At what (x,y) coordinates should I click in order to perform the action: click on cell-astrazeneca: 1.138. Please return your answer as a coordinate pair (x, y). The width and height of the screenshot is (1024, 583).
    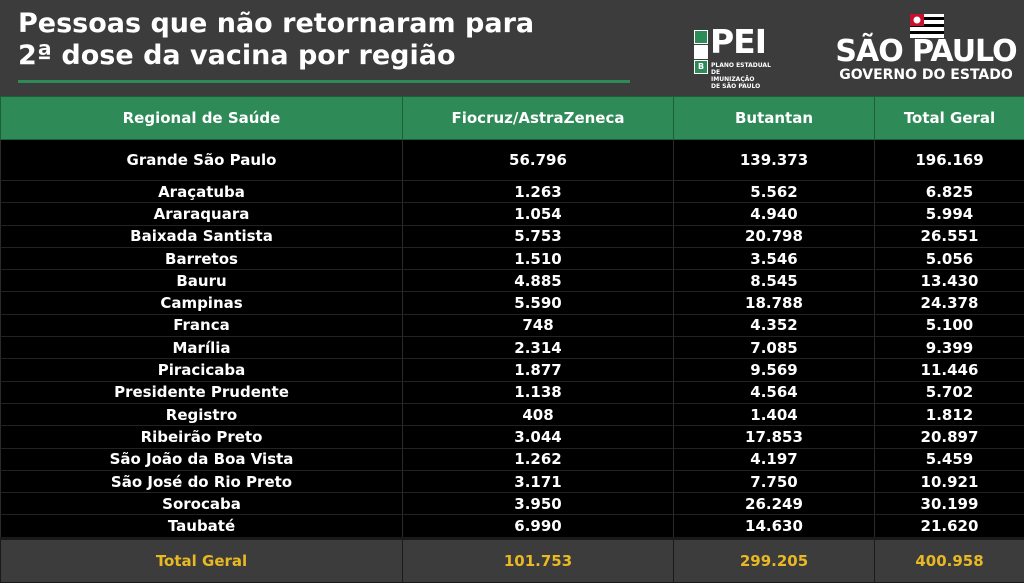
    Looking at the image, I should click on (538, 392).